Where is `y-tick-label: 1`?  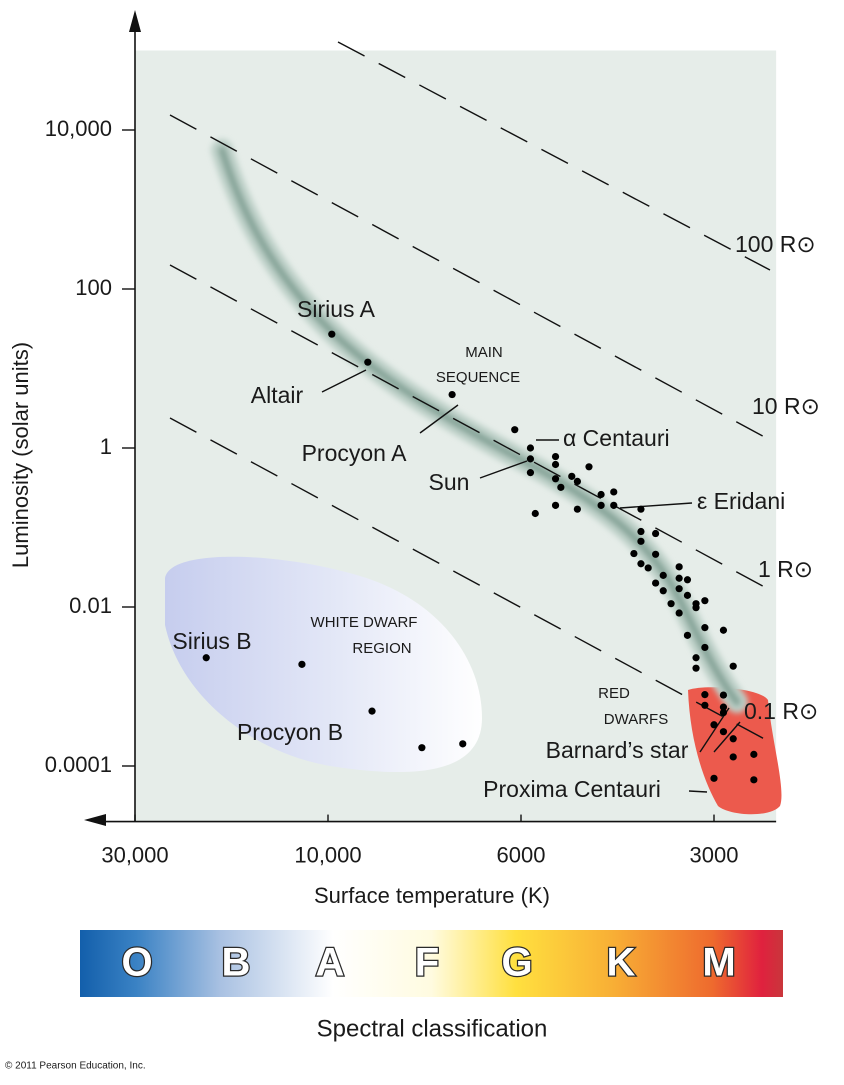
y-tick-label: 1 is located at coordinates (106, 446).